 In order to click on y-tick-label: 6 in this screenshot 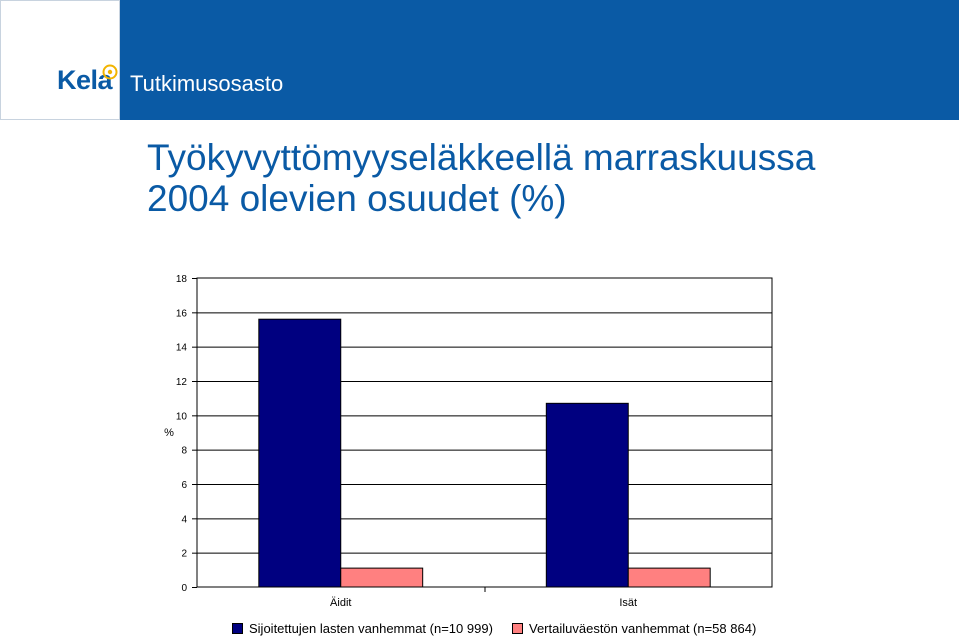, I will do `click(184, 485)`.